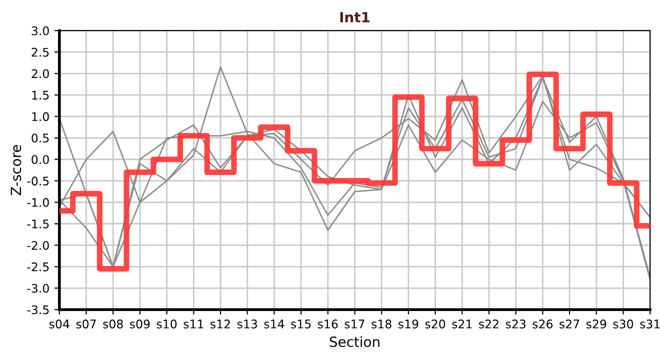 The height and width of the screenshot is (360, 660). I want to click on x-tick-label: s26, so click(542, 324).